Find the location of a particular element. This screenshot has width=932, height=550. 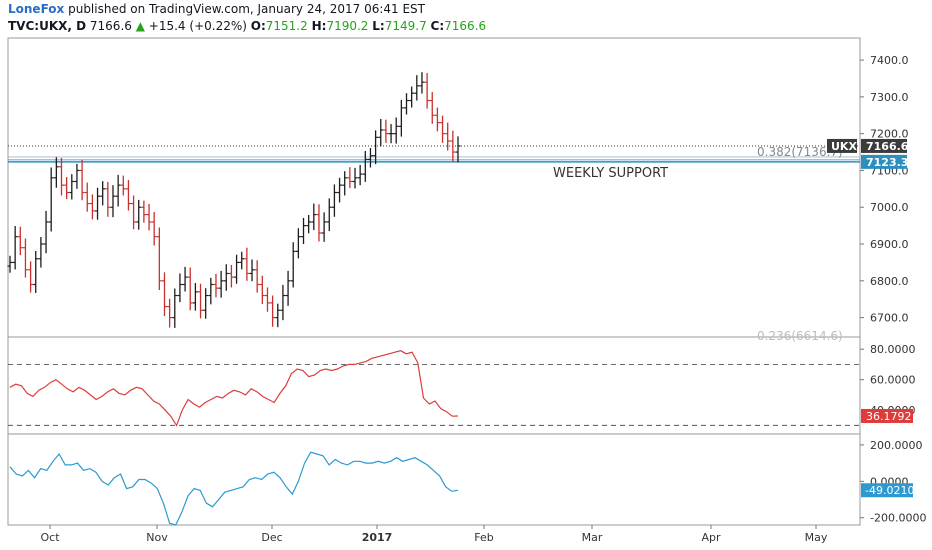

last-price-tag-bg is located at coordinates (884, 145).